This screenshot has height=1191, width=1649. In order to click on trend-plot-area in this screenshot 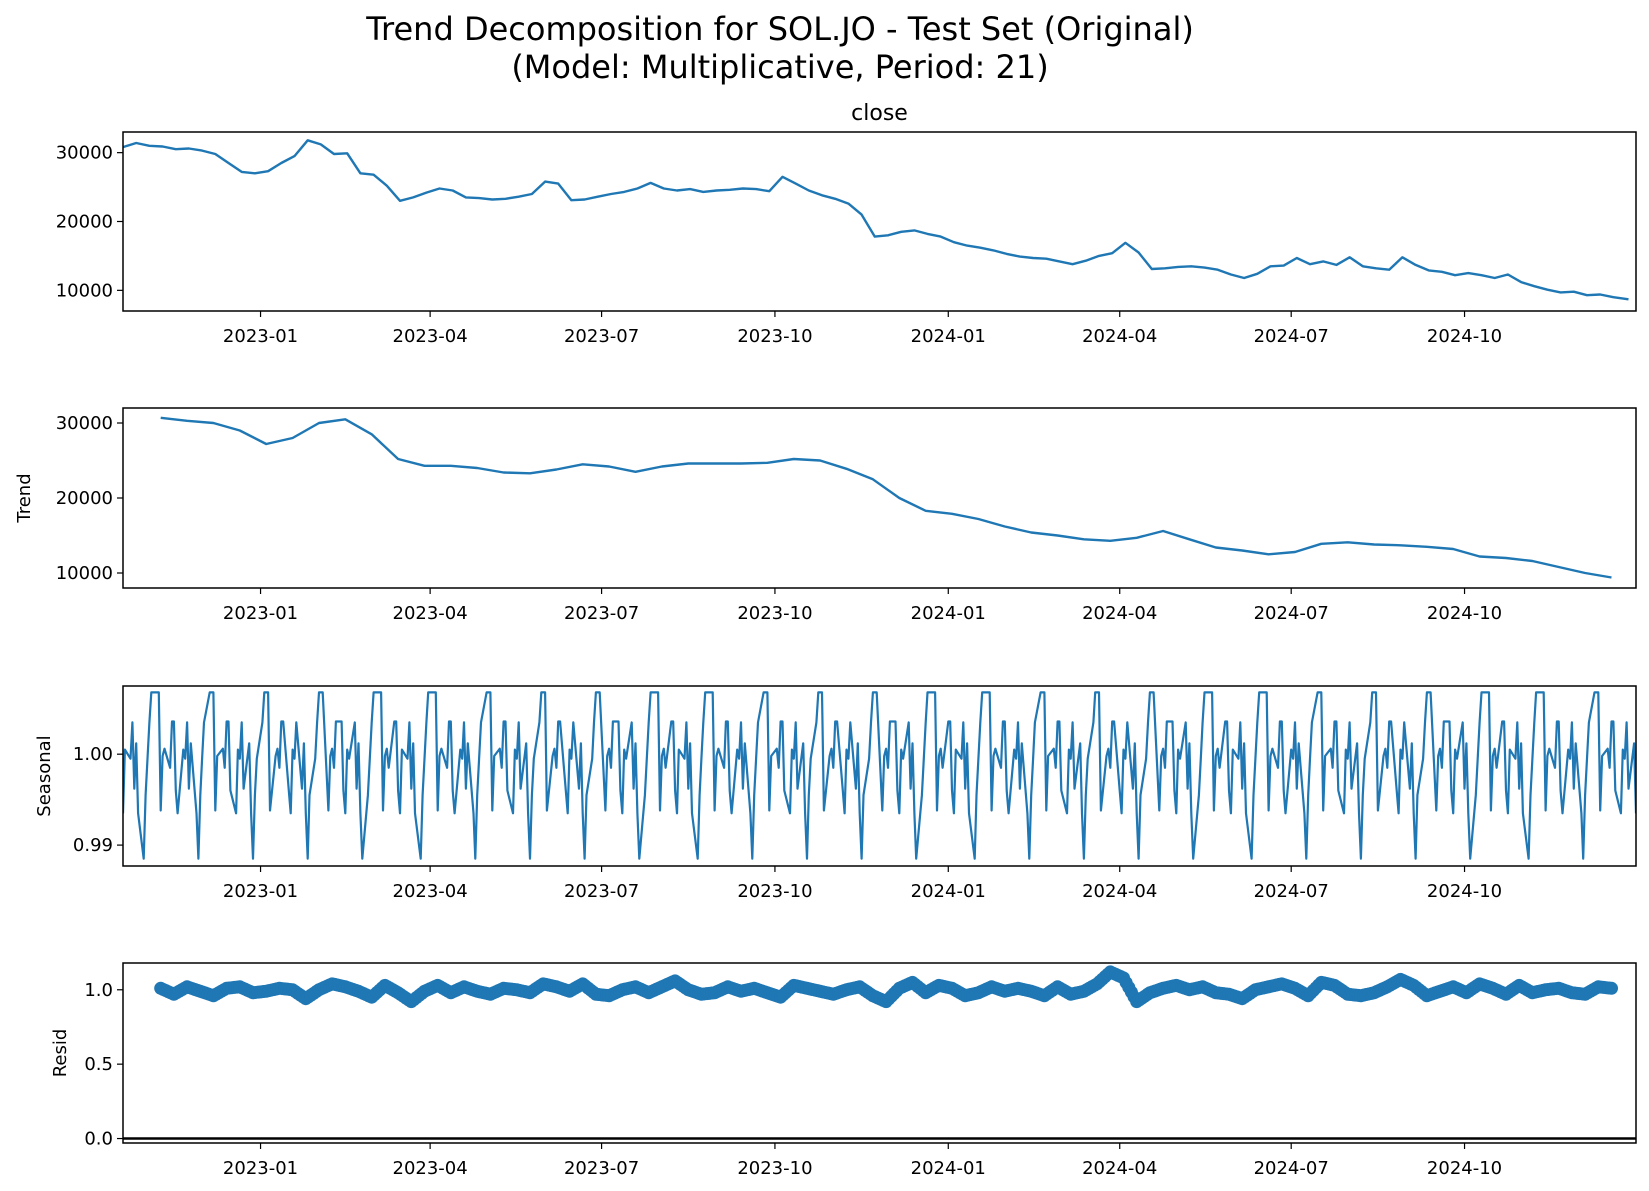, I will do `click(886, 497)`.